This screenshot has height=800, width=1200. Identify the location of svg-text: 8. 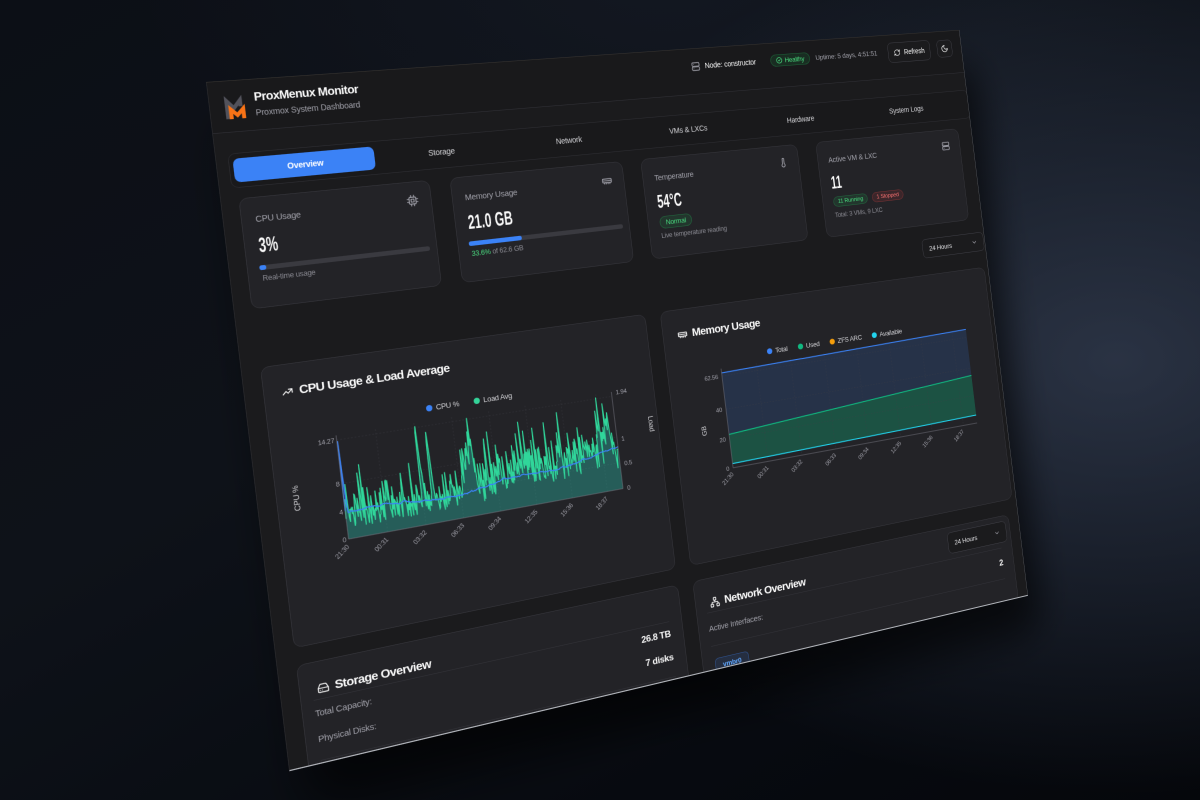
(337, 484).